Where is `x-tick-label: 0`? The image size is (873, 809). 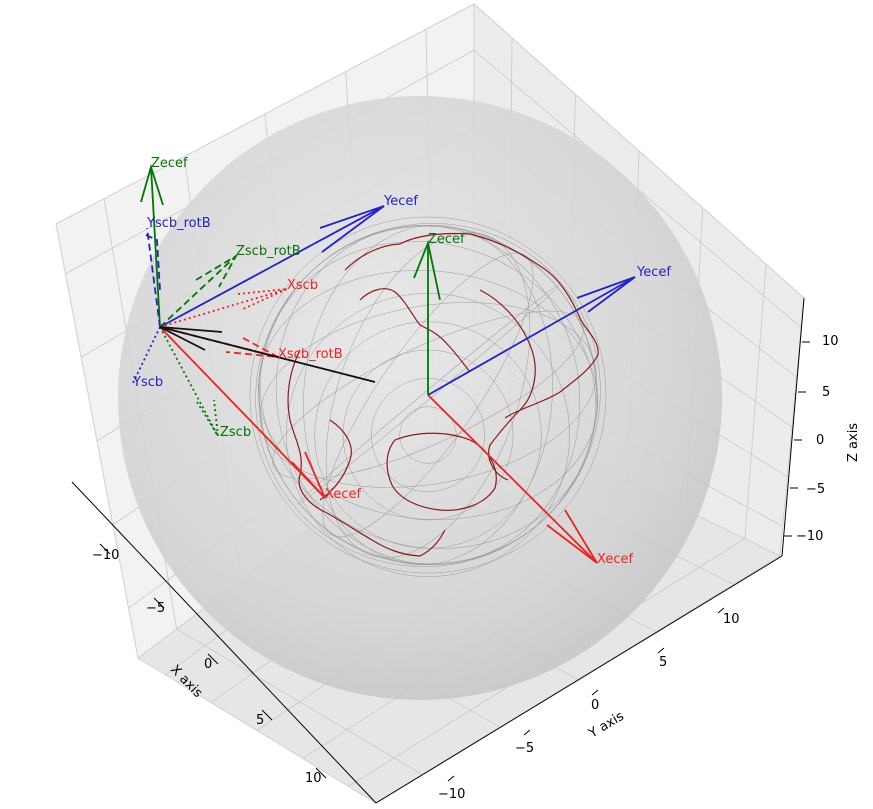 x-tick-label: 0 is located at coordinates (208, 664).